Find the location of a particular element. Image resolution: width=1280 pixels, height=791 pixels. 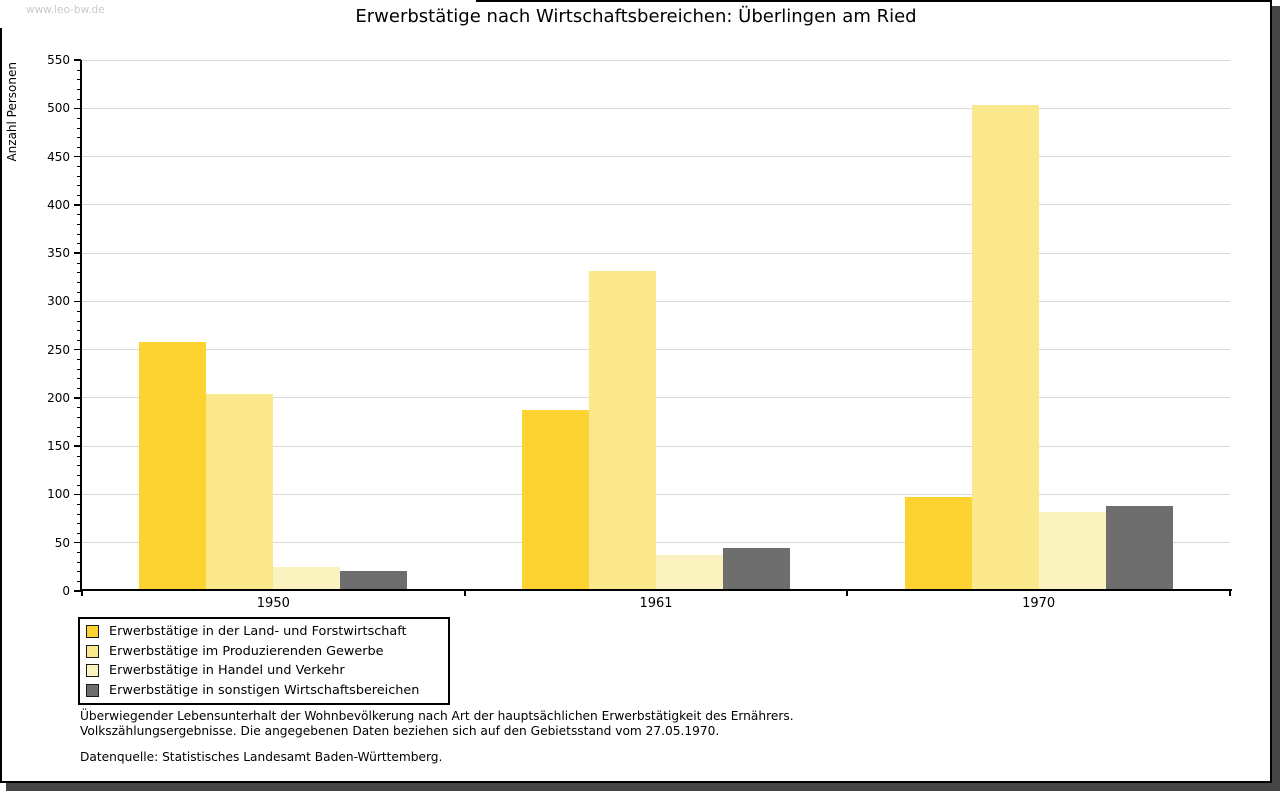

y-tick-label: 0 is located at coordinates (66, 590).